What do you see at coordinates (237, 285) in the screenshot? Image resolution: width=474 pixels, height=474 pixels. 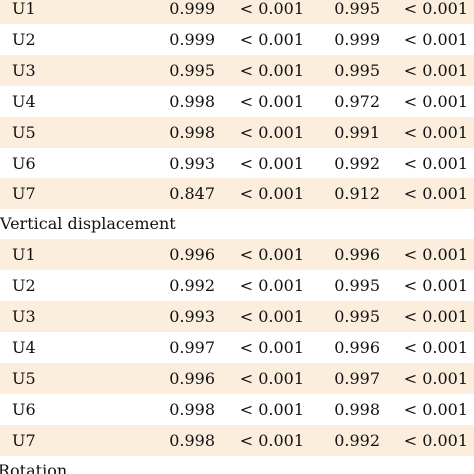 I see `table-row: U2 0.992 < 0.001 0.995 < 0.001` at bounding box center [237, 285].